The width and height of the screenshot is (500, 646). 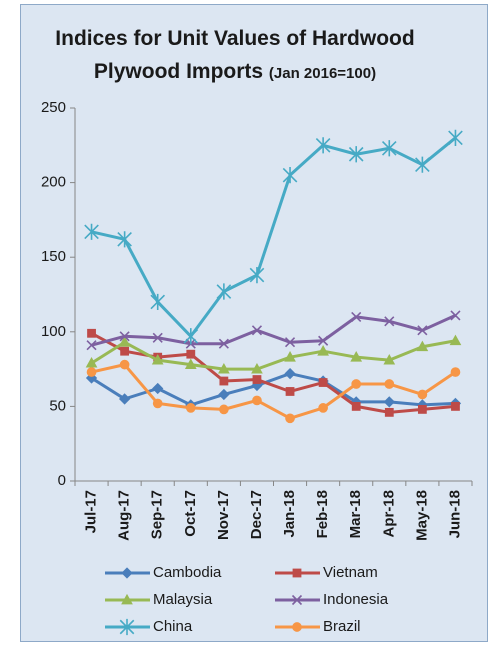 I want to click on x-tick-label: Jan-18, so click(x=289, y=514).